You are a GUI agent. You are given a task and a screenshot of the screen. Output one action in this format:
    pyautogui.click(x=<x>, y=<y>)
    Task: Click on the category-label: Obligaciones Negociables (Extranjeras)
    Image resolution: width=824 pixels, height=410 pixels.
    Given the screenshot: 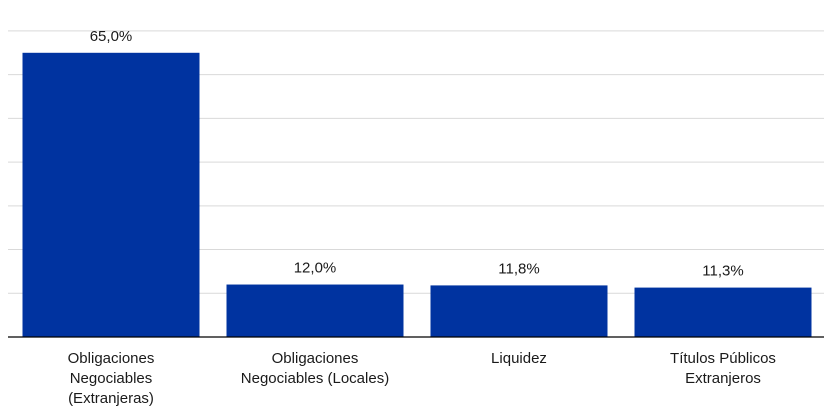 What is the action you would take?
    pyautogui.click(x=111, y=378)
    